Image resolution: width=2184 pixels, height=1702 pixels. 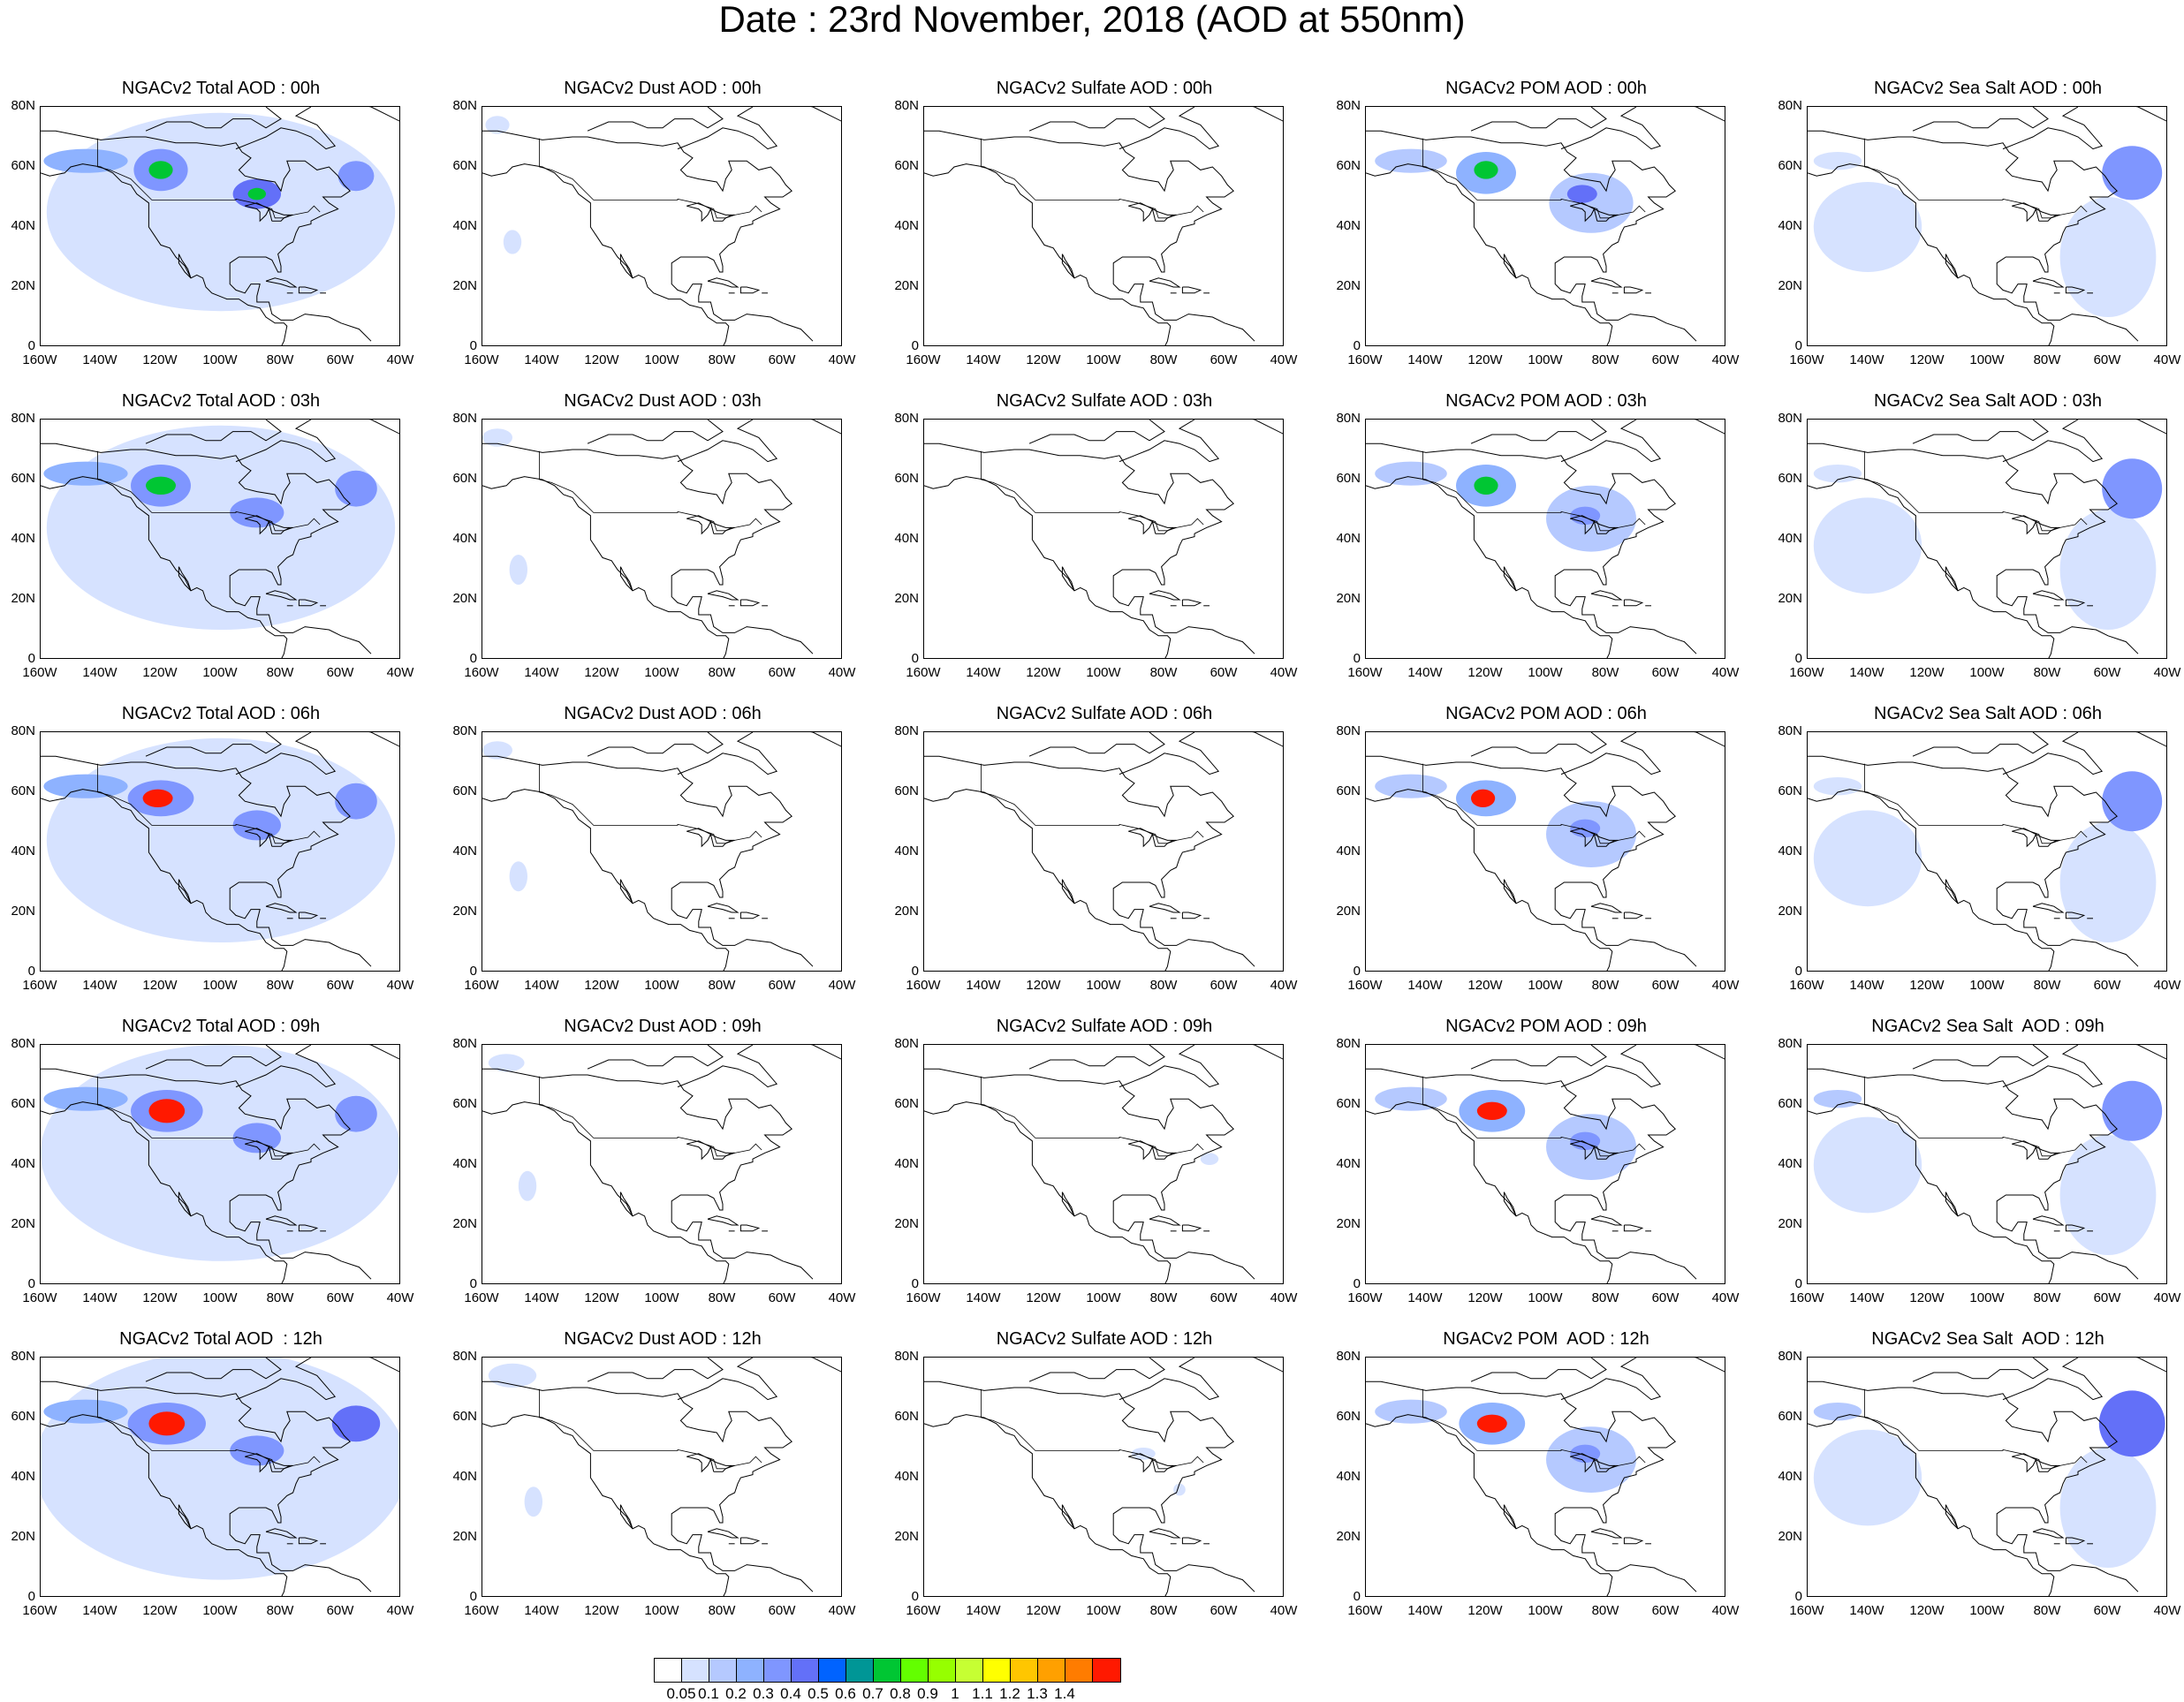 I want to click on panel-title: NGACv2 Sea Salt AOD : 03h, so click(x=1988, y=401).